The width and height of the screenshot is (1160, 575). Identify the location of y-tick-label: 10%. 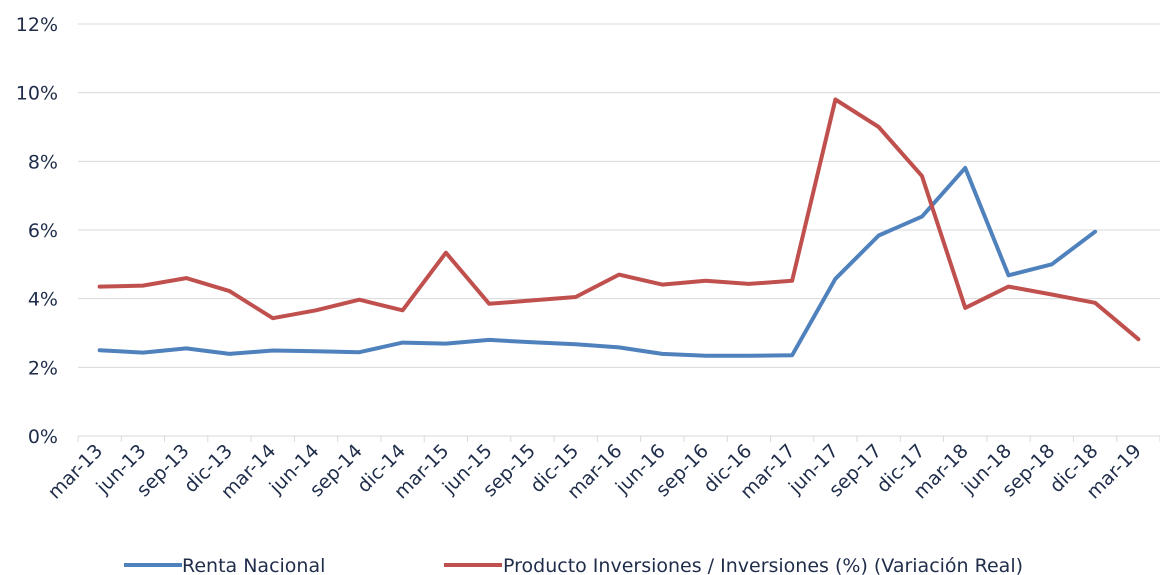
(37, 94).